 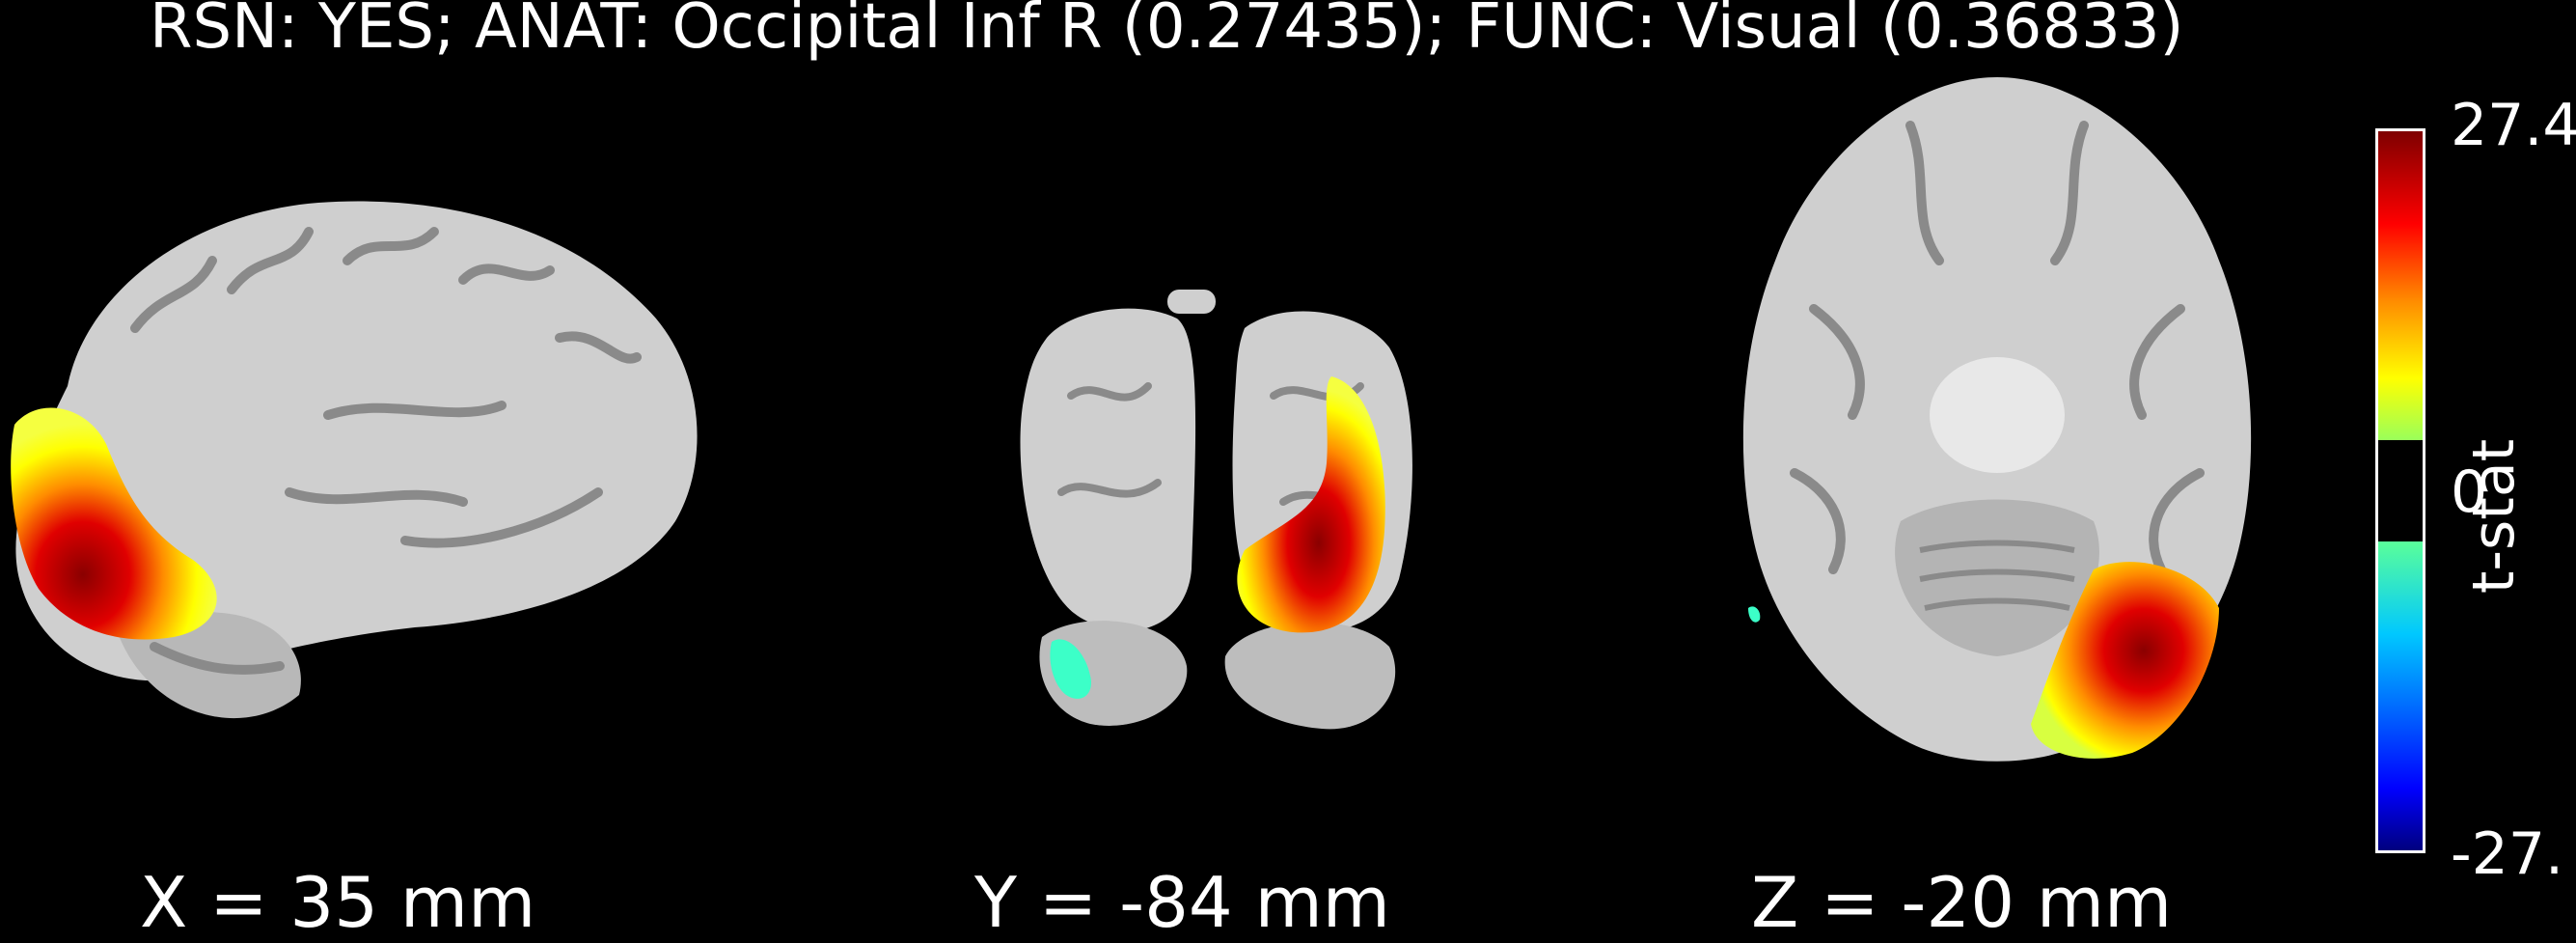 I want to click on coronal-slice-panel, so click(x=1216, y=507).